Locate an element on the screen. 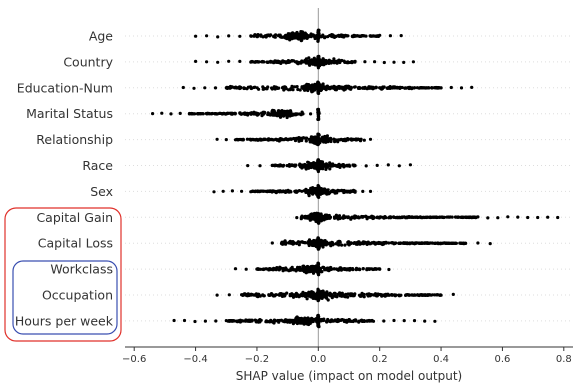 This screenshot has height=388, width=576. red-highlight-box is located at coordinates (63, 274).